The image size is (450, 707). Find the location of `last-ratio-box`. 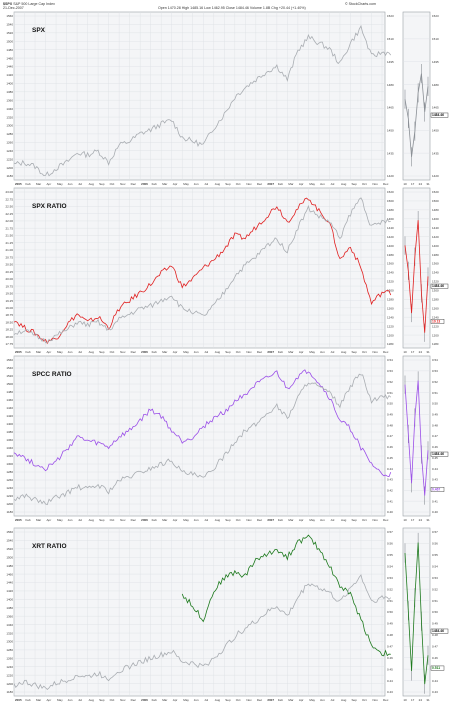

last-ratio-box is located at coordinates (437, 668).